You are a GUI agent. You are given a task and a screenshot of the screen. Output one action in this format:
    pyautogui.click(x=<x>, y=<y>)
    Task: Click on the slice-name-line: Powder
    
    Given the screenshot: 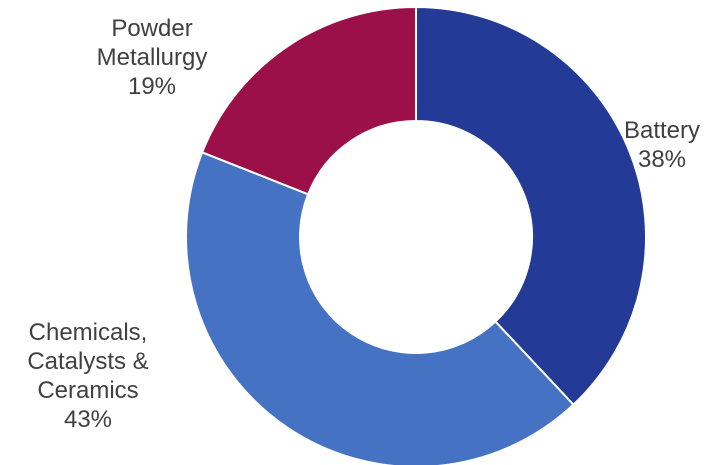 What is the action you would take?
    pyautogui.click(x=151, y=28)
    